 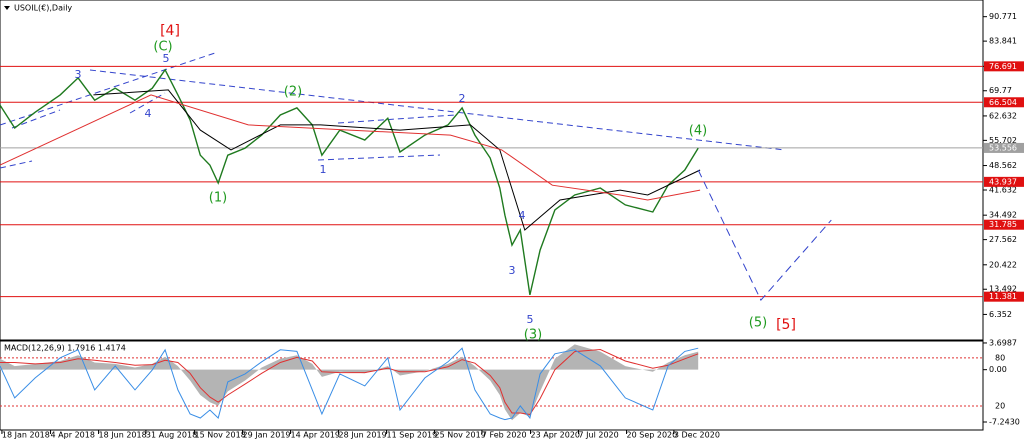 I want to click on y-tick-label: 90.771, so click(x=1003, y=16).